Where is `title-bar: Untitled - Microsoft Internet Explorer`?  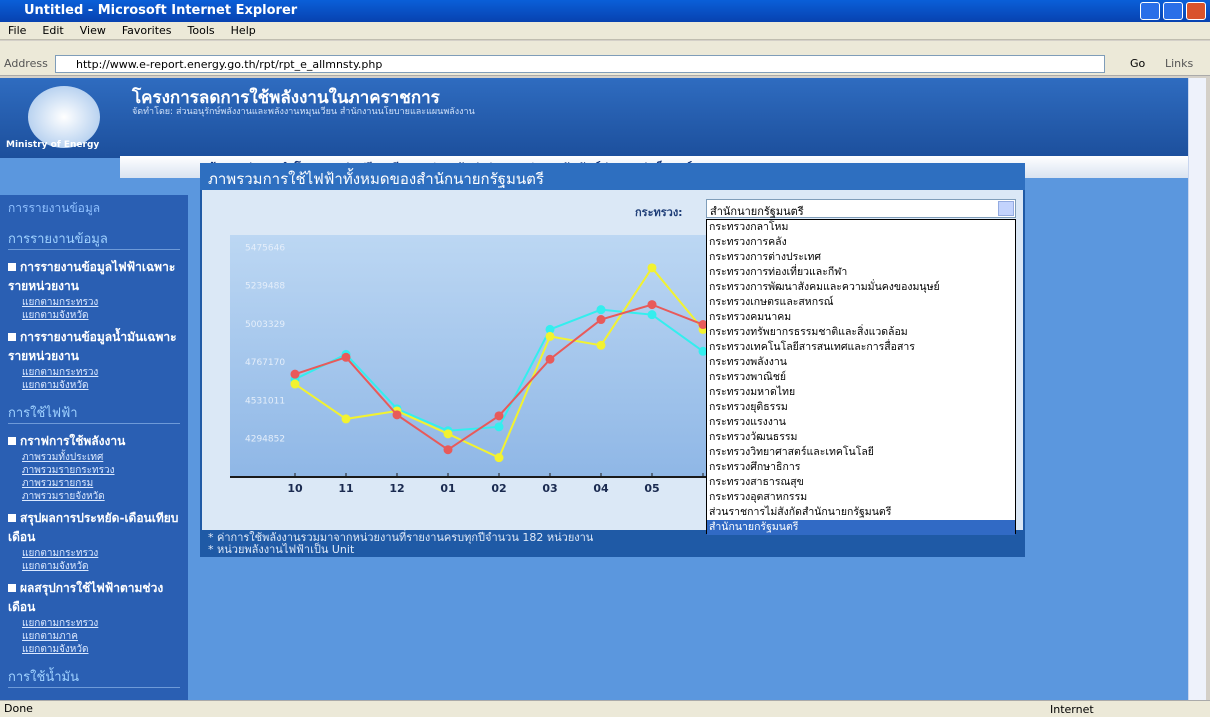
title-bar: Untitled - Microsoft Internet Explorer is located at coordinates (605, 11).